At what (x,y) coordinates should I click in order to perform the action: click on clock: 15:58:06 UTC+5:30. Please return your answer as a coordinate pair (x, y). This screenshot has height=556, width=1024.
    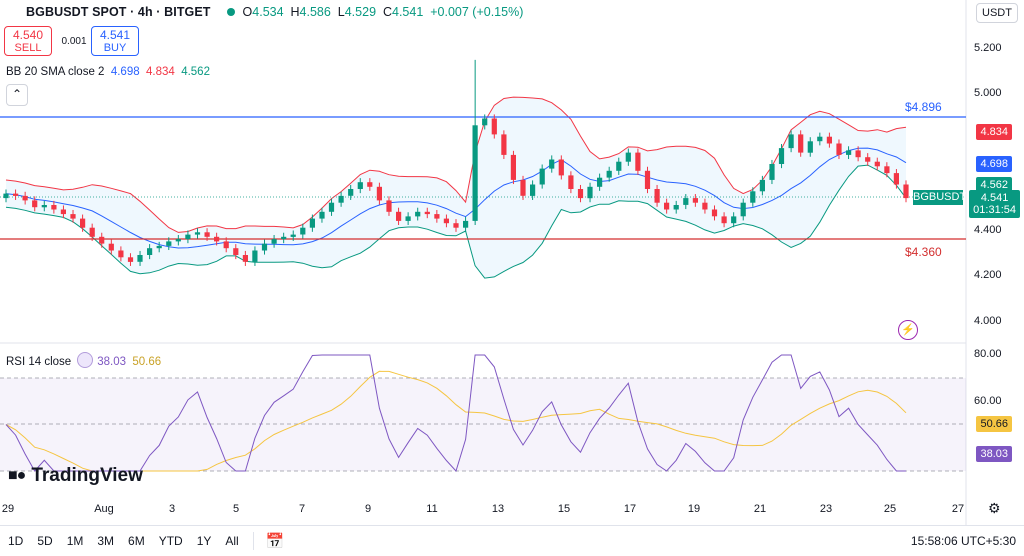
    Looking at the image, I should click on (963, 541).